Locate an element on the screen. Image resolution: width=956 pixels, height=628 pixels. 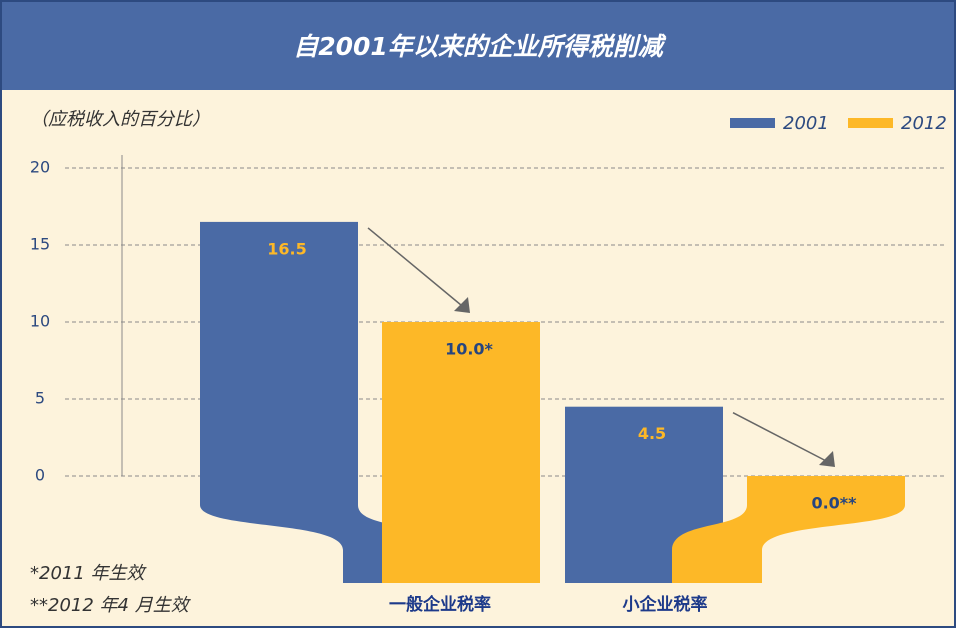
chart-title: 自2001年以来的企业所得税削减 is located at coordinates (480, 46).